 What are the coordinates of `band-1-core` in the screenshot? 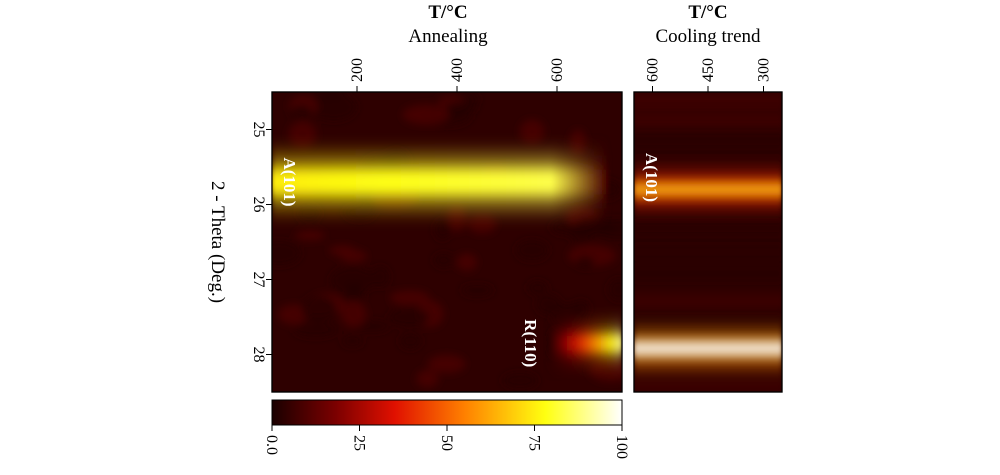 It's located at (584, 343).